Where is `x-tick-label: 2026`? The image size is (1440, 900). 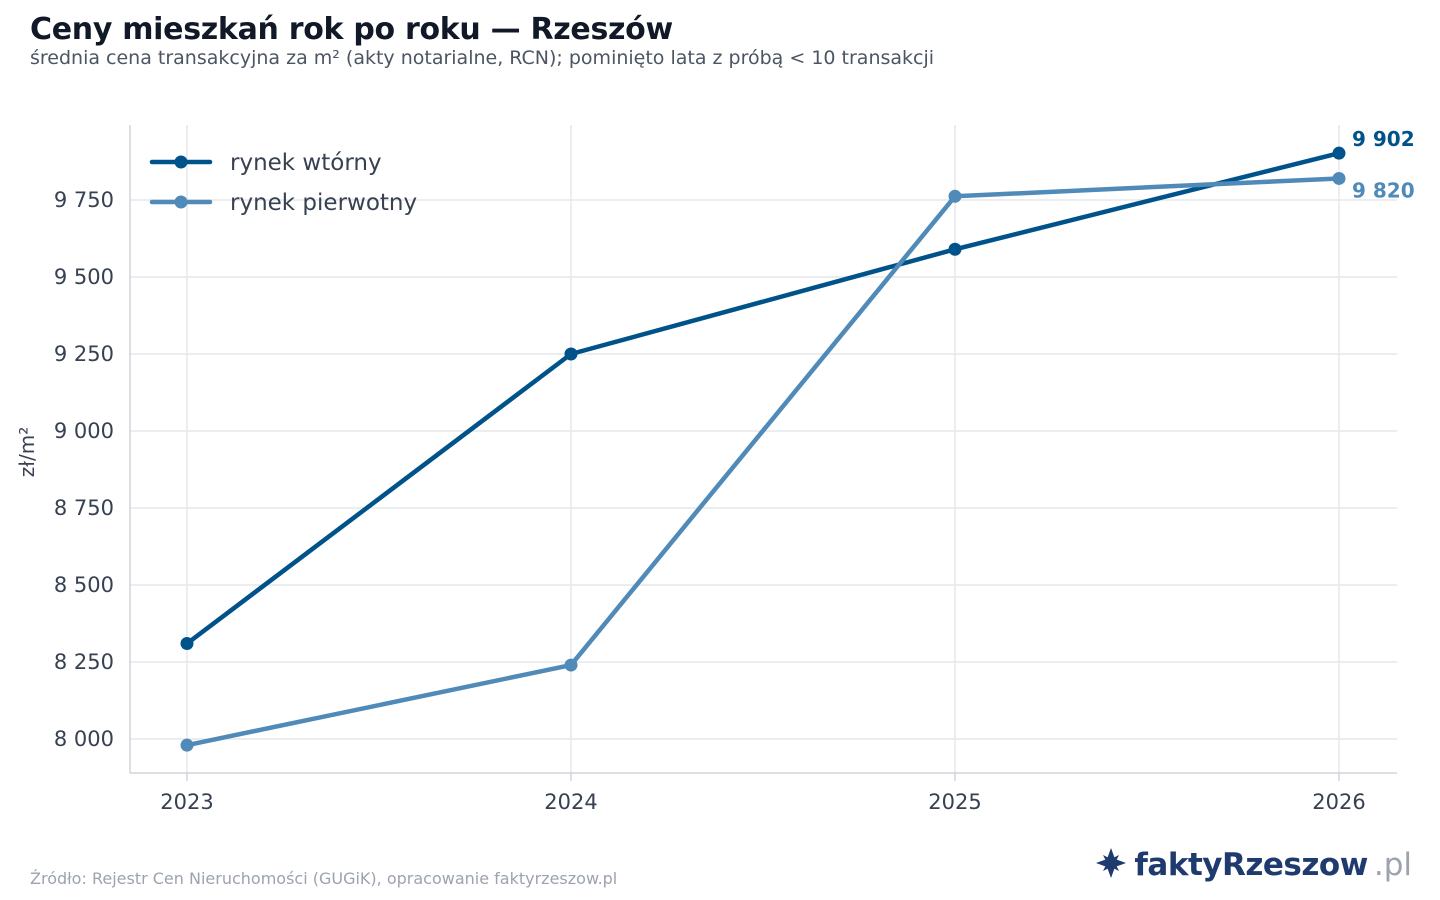
x-tick-label: 2026 is located at coordinates (1338, 802).